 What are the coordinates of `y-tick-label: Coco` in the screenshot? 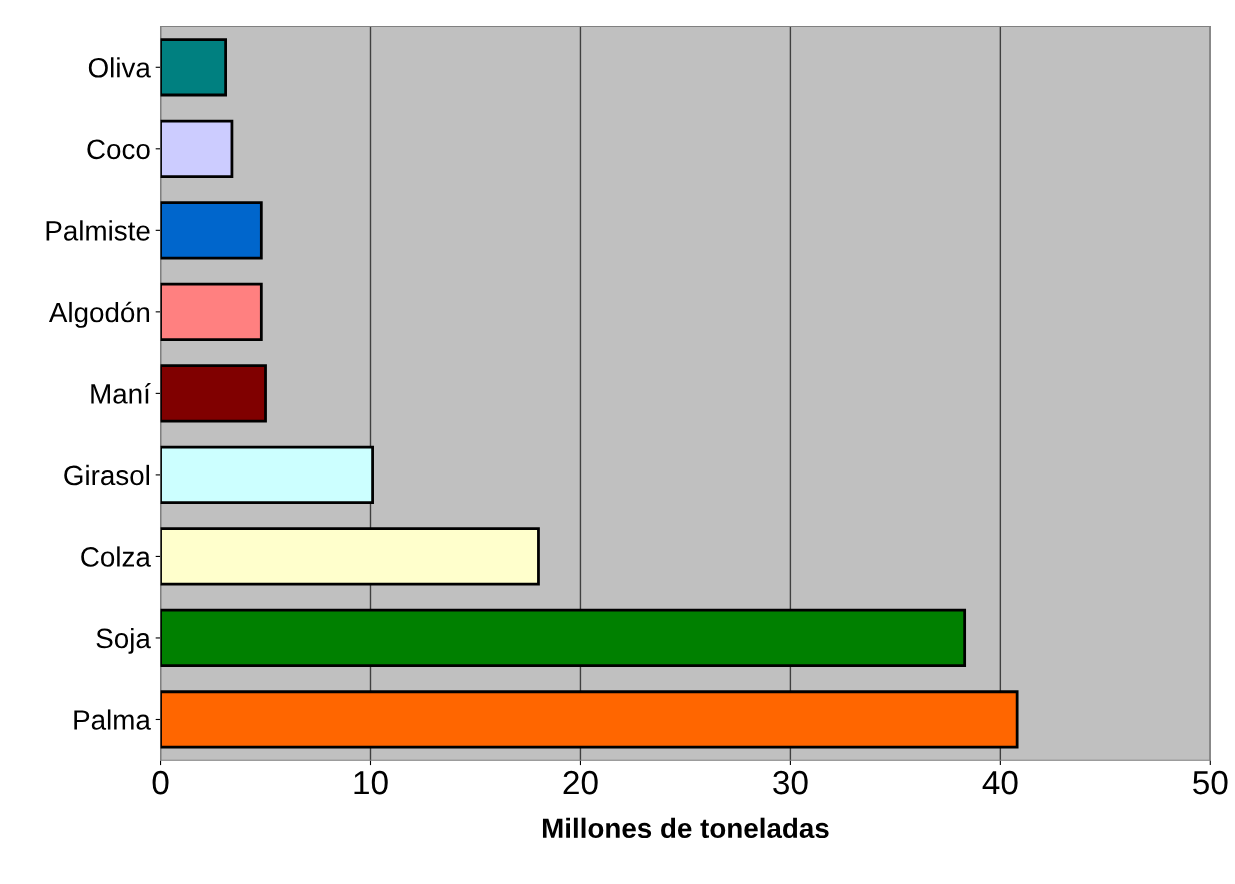 It's located at (118, 149).